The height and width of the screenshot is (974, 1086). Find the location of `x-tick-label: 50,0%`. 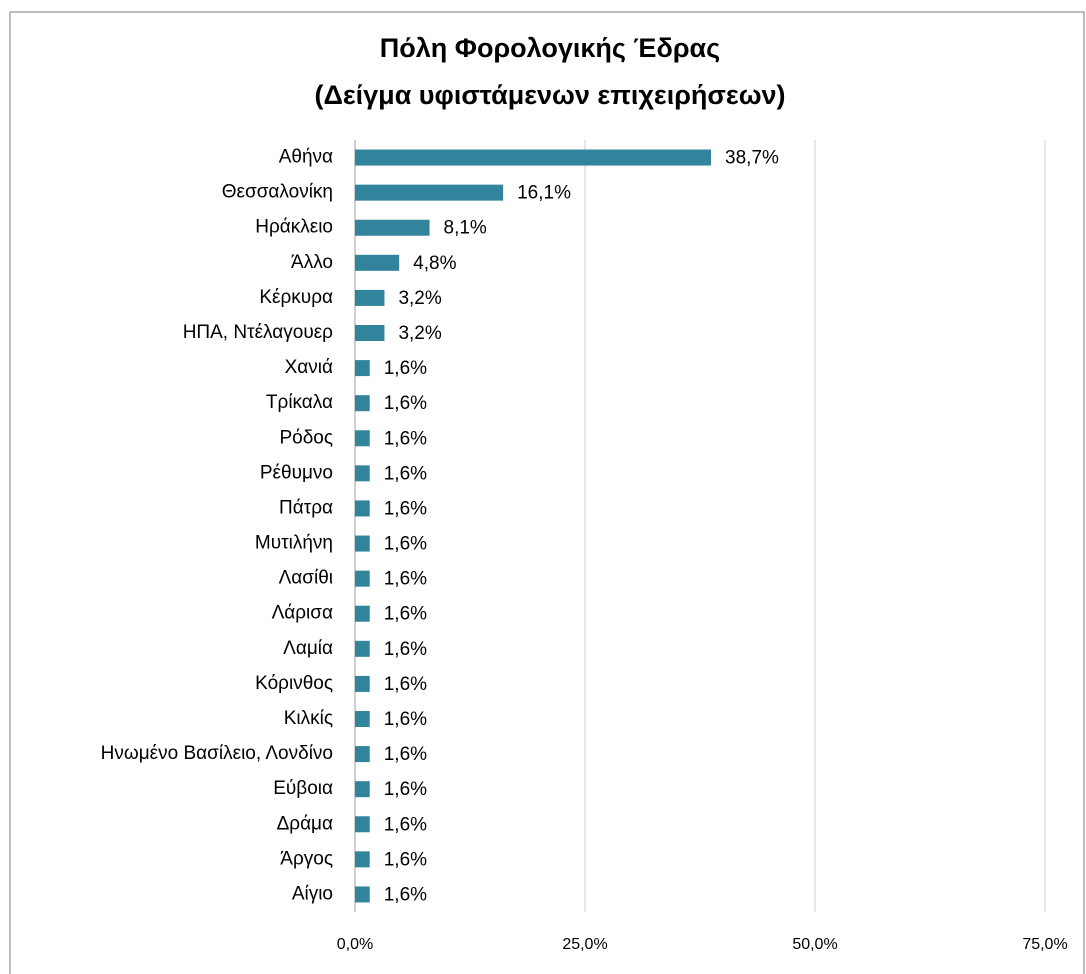

x-tick-label: 50,0% is located at coordinates (814, 944).